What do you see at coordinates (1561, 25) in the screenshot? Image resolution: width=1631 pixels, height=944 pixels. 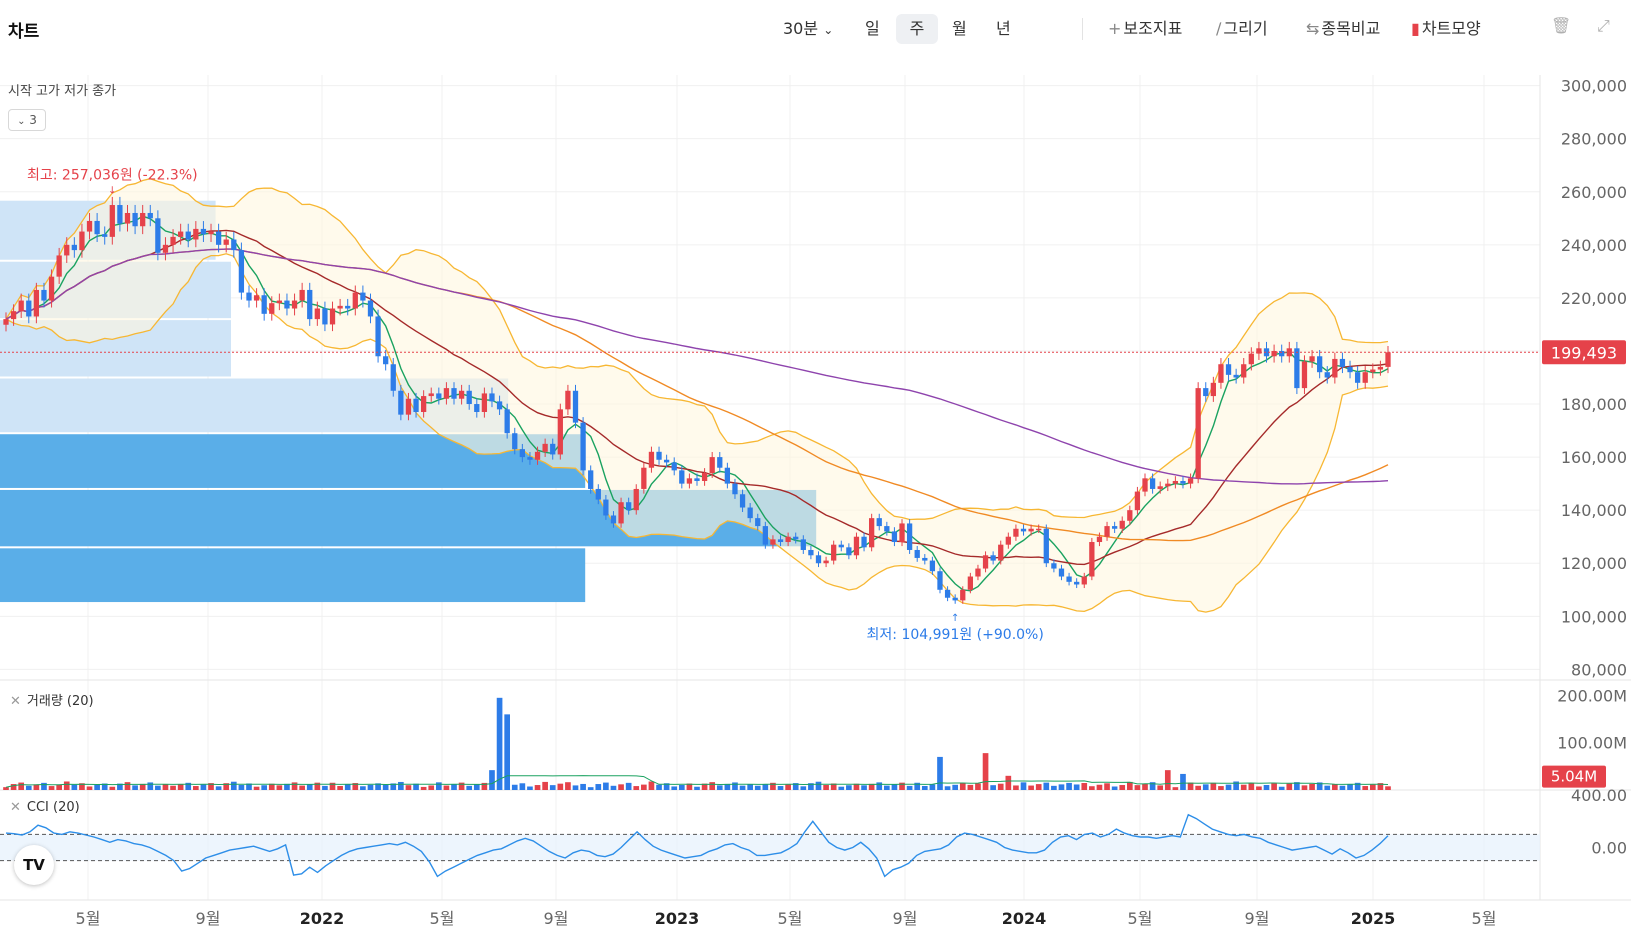 I see `trash-icon: 🗑` at bounding box center [1561, 25].